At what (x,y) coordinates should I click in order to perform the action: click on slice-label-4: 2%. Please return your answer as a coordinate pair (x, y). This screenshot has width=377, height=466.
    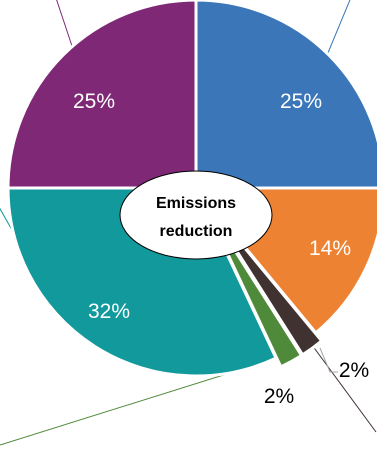
    Looking at the image, I should click on (279, 396).